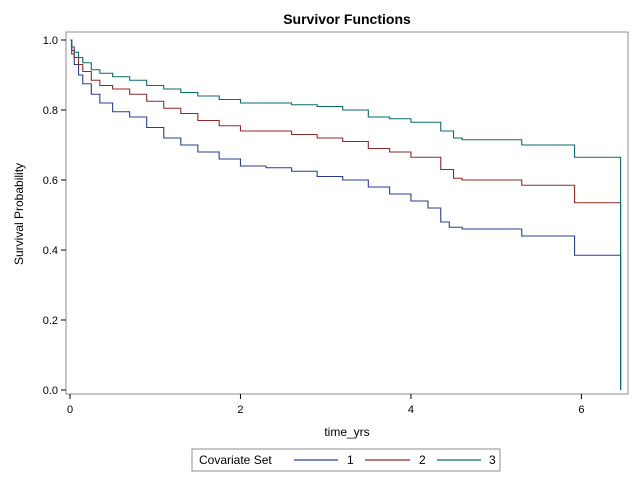  What do you see at coordinates (240, 410) in the screenshot?
I see `x-tick-label: 2` at bounding box center [240, 410].